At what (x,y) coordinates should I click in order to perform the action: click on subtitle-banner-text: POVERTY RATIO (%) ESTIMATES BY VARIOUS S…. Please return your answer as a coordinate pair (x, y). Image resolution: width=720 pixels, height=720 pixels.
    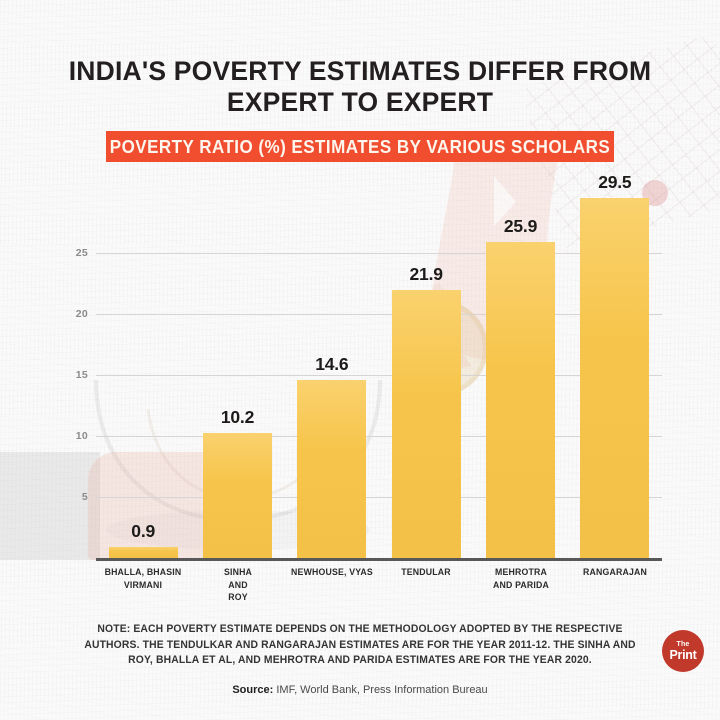
    Looking at the image, I should click on (360, 146).